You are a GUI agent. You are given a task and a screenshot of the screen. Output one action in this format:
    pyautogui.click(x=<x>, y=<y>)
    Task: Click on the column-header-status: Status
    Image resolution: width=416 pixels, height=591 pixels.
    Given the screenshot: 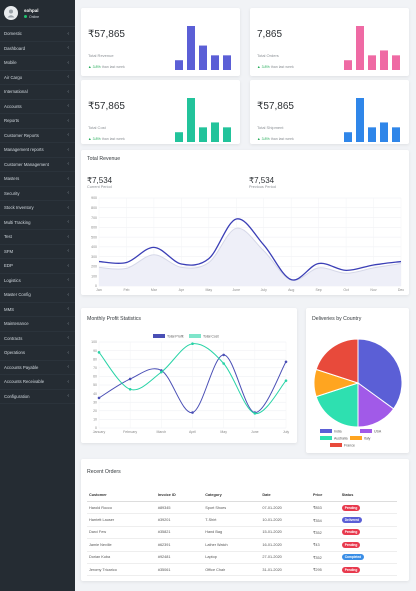 What is the action you would take?
    pyautogui.click(x=368, y=495)
    